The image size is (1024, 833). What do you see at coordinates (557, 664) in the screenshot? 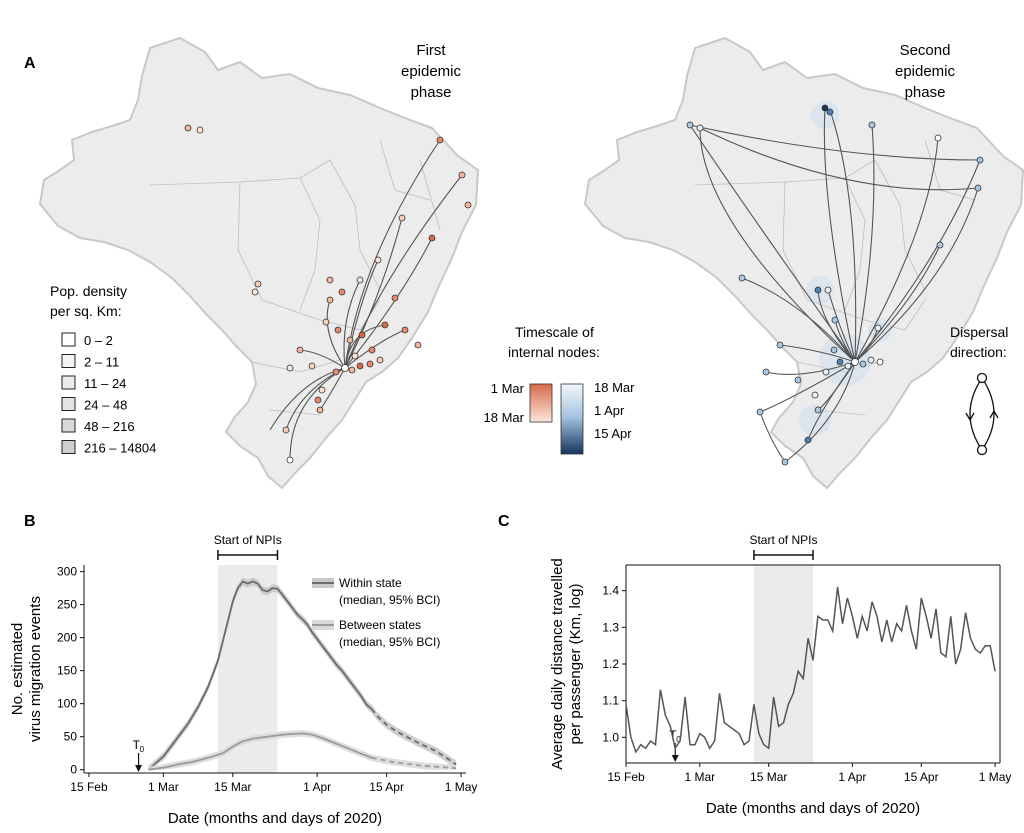
I see `y-axis-label-line1: Average daily distance travelled` at bounding box center [557, 664].